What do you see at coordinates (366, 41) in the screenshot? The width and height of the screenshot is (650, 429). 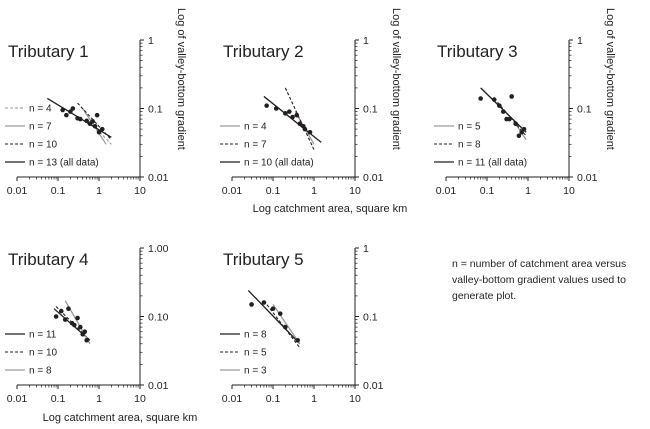 I see `chart-2-y-tick-label: 1` at bounding box center [366, 41].